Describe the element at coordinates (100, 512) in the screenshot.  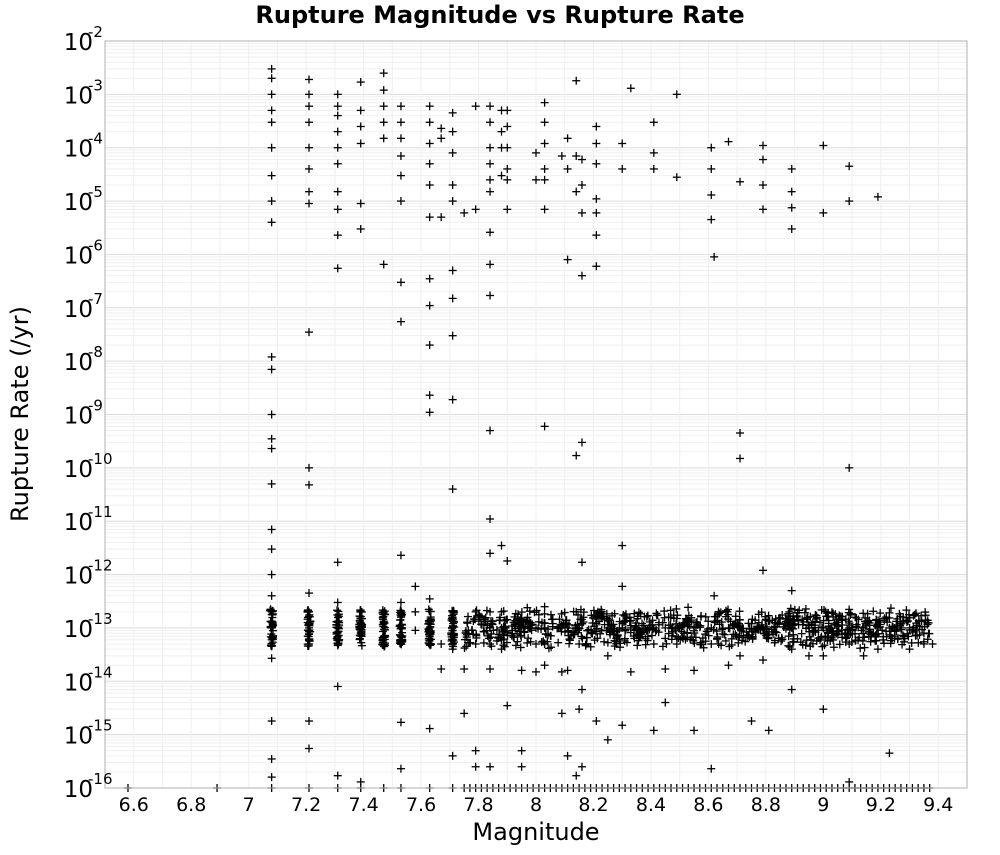
I see `y-tick-exponent: -11` at that location.